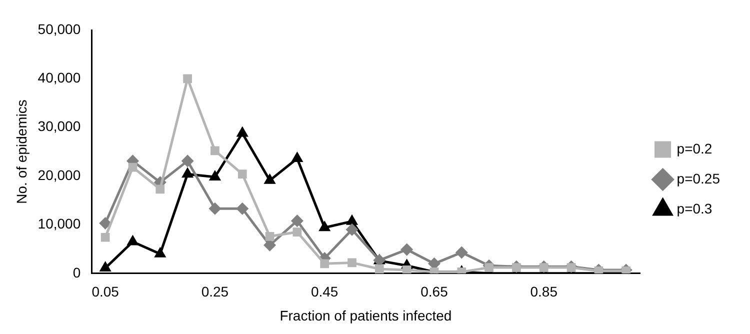  I want to click on y-tick-label: 20,000, so click(59, 174).